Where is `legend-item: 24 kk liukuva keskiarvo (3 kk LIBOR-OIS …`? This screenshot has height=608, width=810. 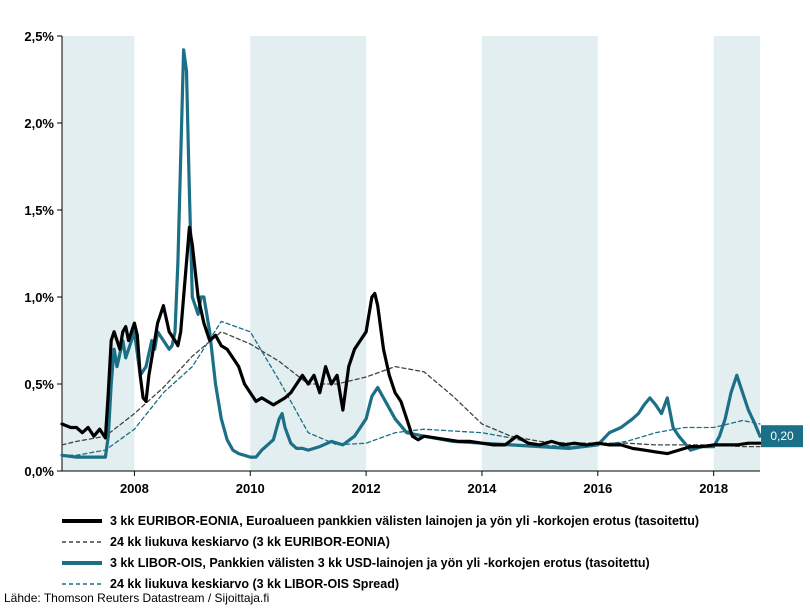 legend-item: 24 kk liukuva keskiarvo (3 kk LIBOR-OIS … is located at coordinates (430, 583).